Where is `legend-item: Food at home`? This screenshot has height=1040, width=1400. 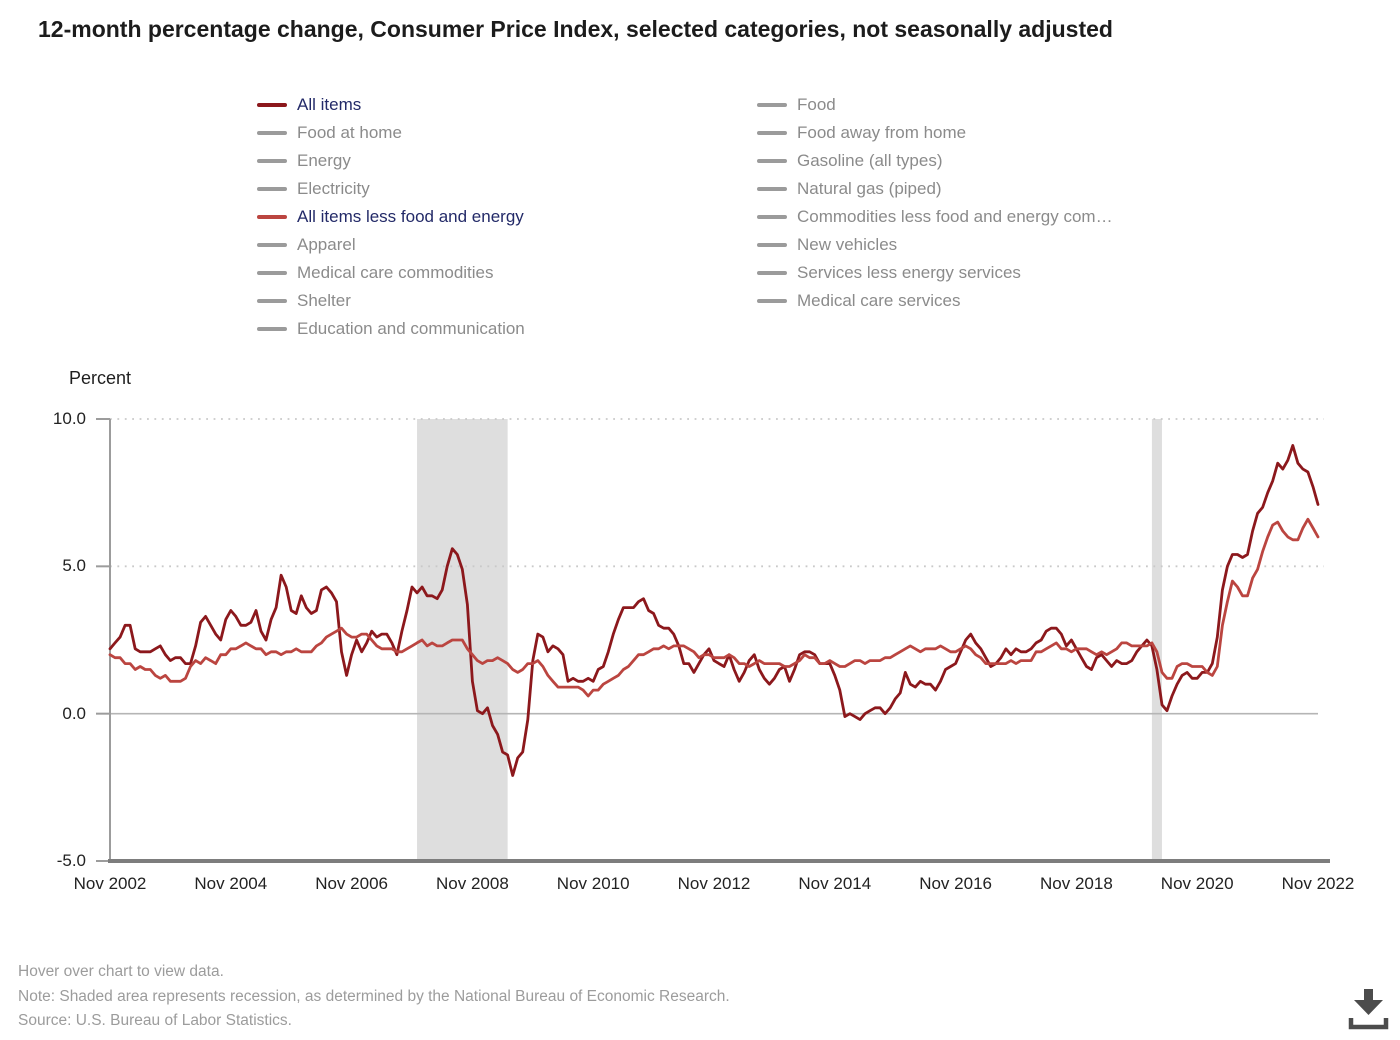
legend-item: Food at home is located at coordinates (507, 133).